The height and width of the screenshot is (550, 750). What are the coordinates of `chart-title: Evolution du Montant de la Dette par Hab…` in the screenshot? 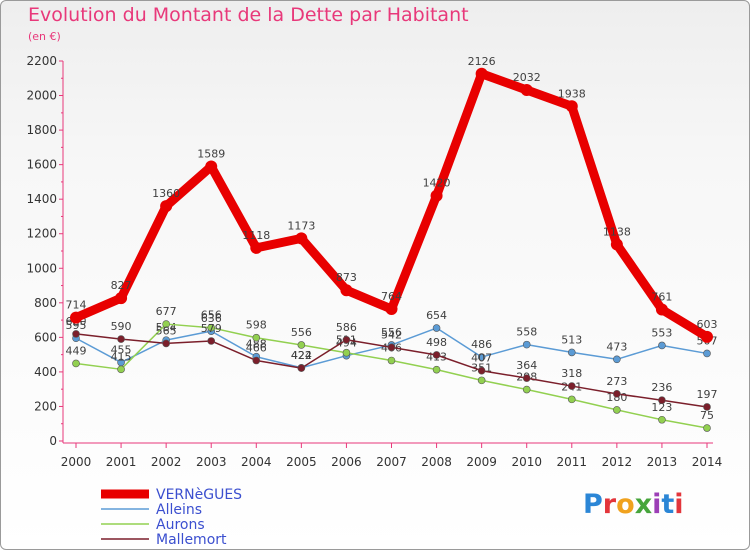 It's located at (248, 15).